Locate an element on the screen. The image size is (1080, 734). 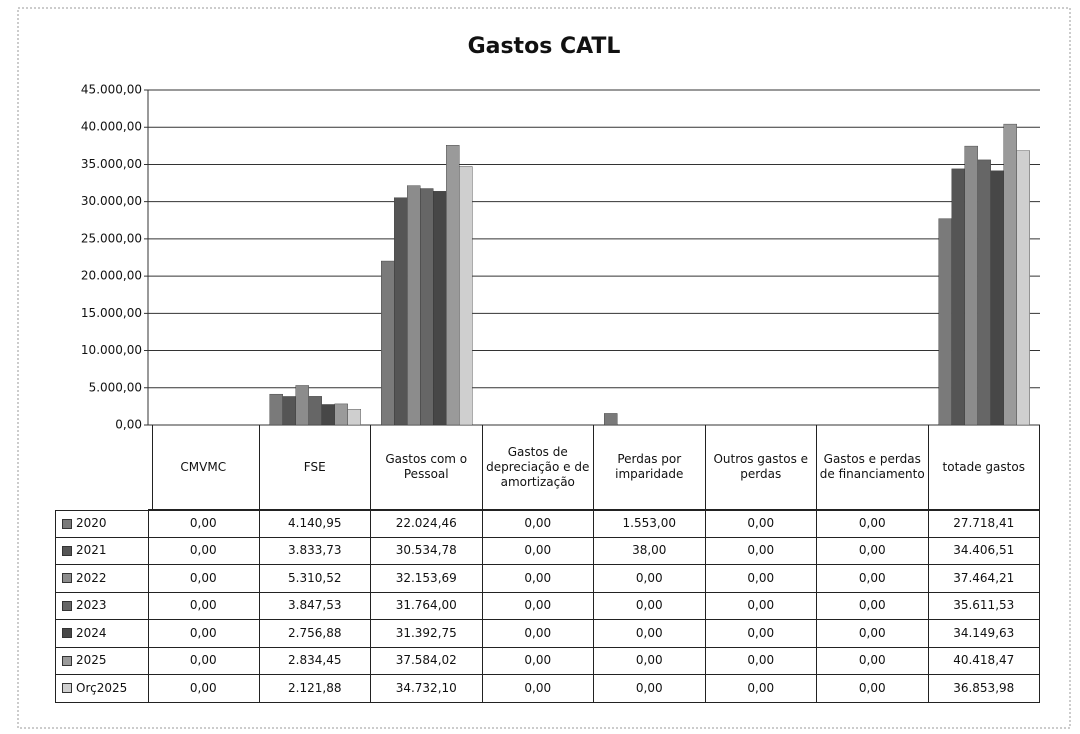
legend-entry: 2022 is located at coordinates (102, 579).